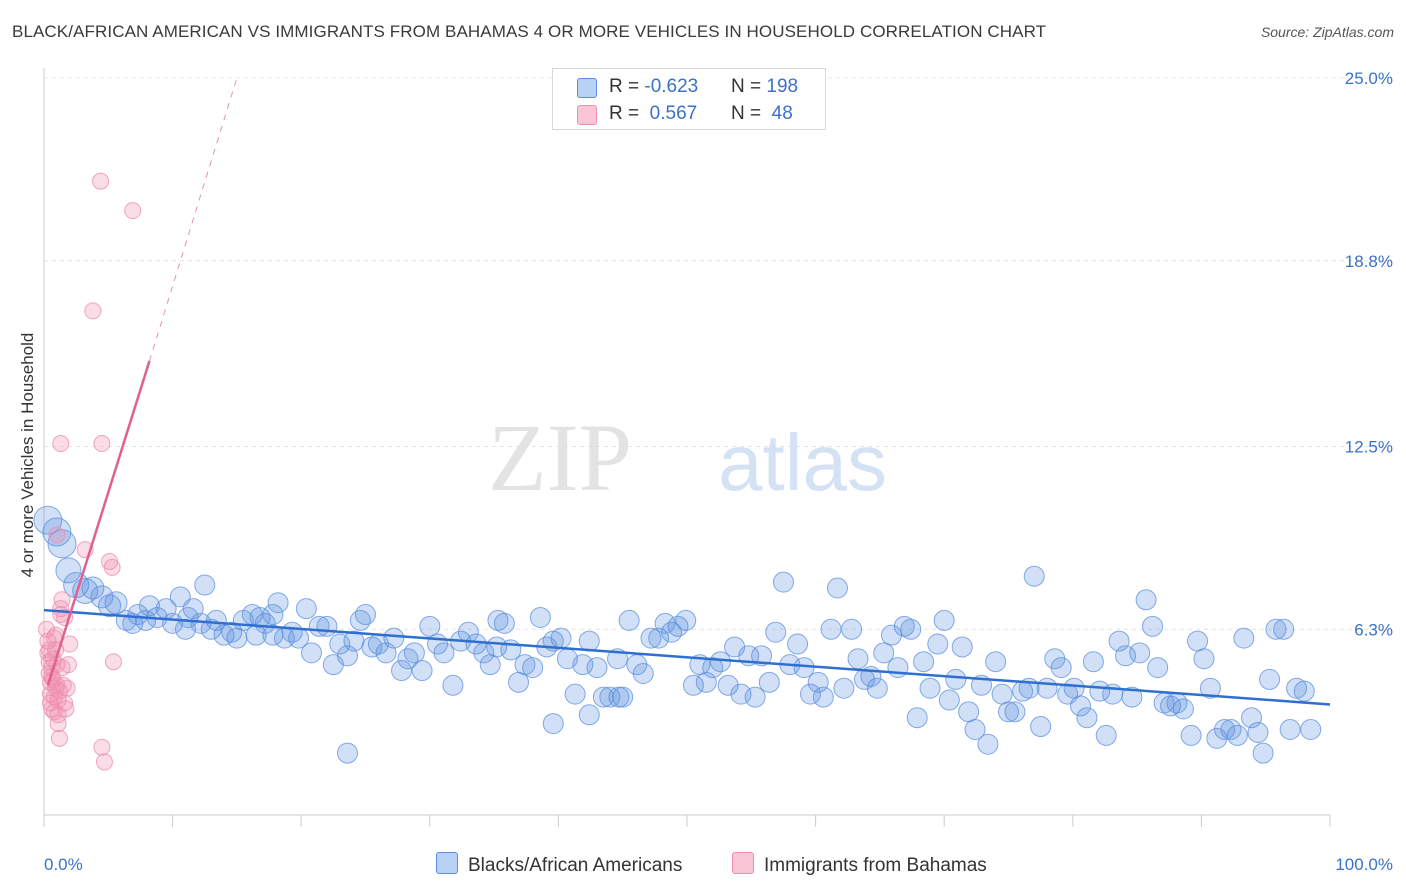 The width and height of the screenshot is (1406, 892). What do you see at coordinates (27, 455) in the screenshot?
I see `y-axis-label: 4 or more Vehicles in Household` at bounding box center [27, 455].